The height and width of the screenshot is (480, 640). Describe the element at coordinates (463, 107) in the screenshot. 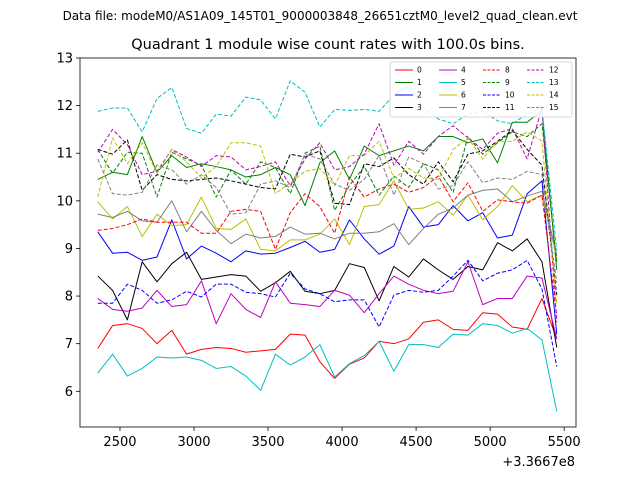

I see `legend-label-7: 7` at that location.